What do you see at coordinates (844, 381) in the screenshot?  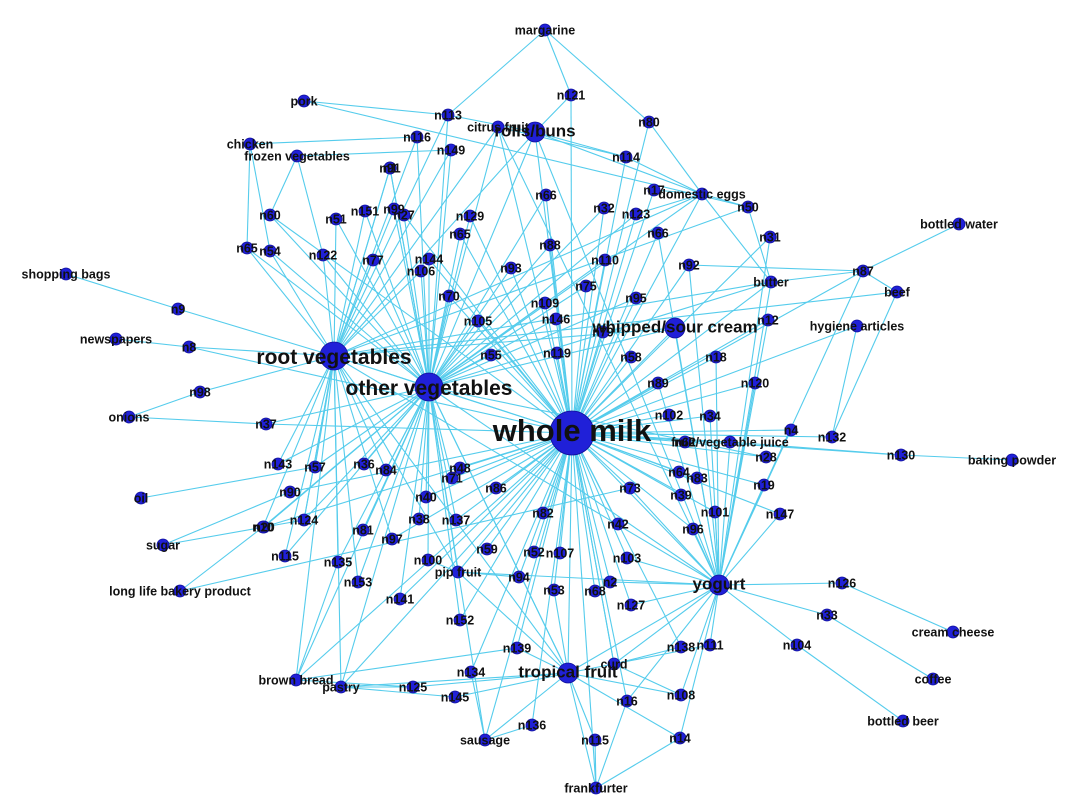 I see `edge-hygiene_articles-n132` at bounding box center [844, 381].